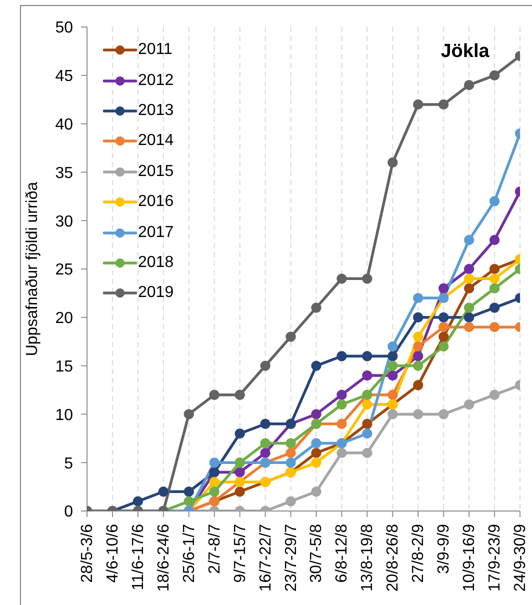  I want to click on y-tick-label: 30, so click(64, 221).